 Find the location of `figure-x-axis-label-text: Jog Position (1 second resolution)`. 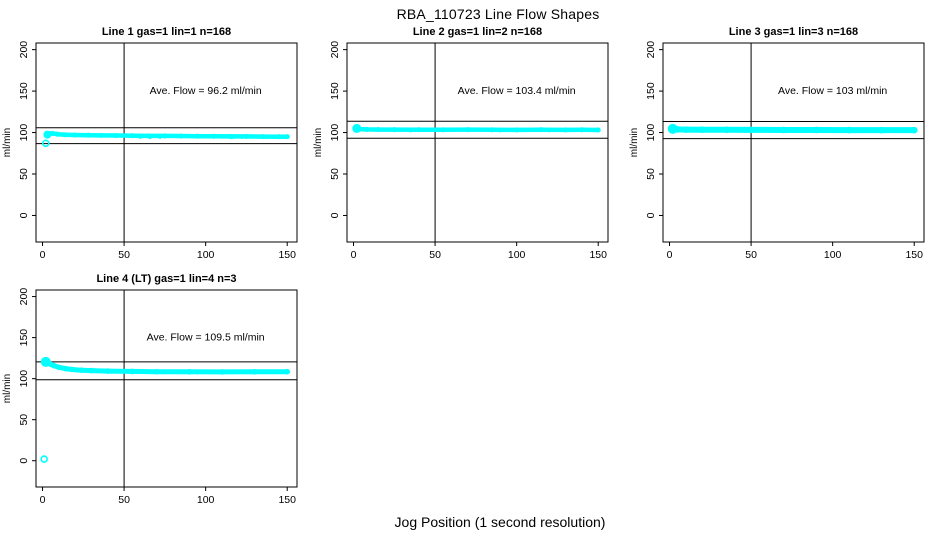

figure-x-axis-label-text: Jog Position (1 second resolution) is located at coordinates (500, 522).